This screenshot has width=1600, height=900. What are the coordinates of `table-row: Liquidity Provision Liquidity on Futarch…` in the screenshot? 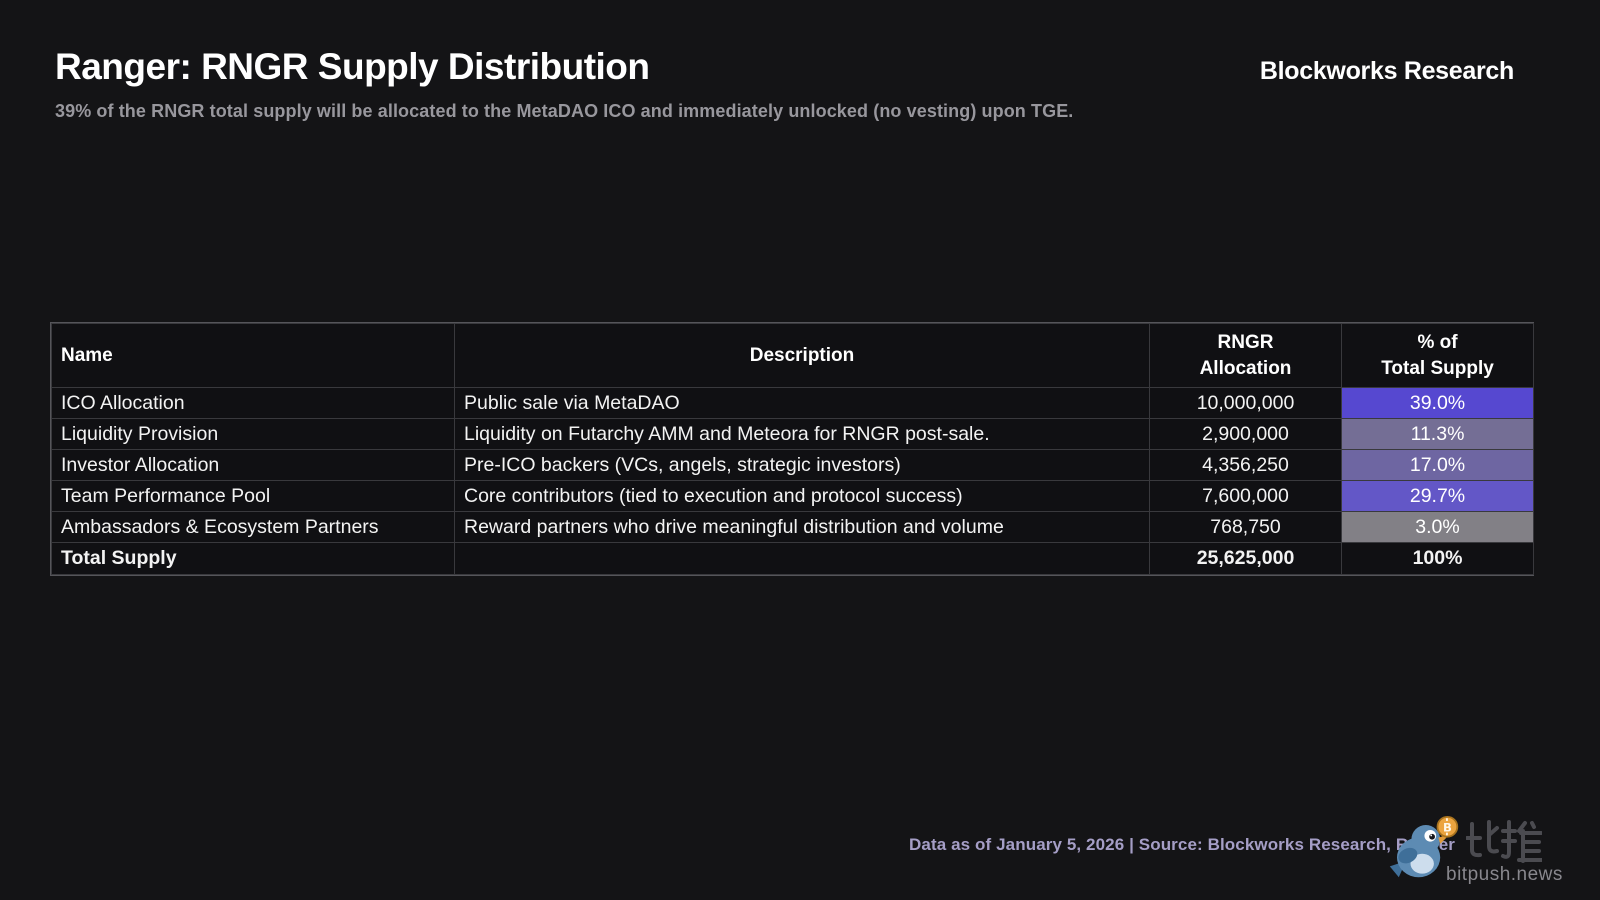 It's located at (792, 434).